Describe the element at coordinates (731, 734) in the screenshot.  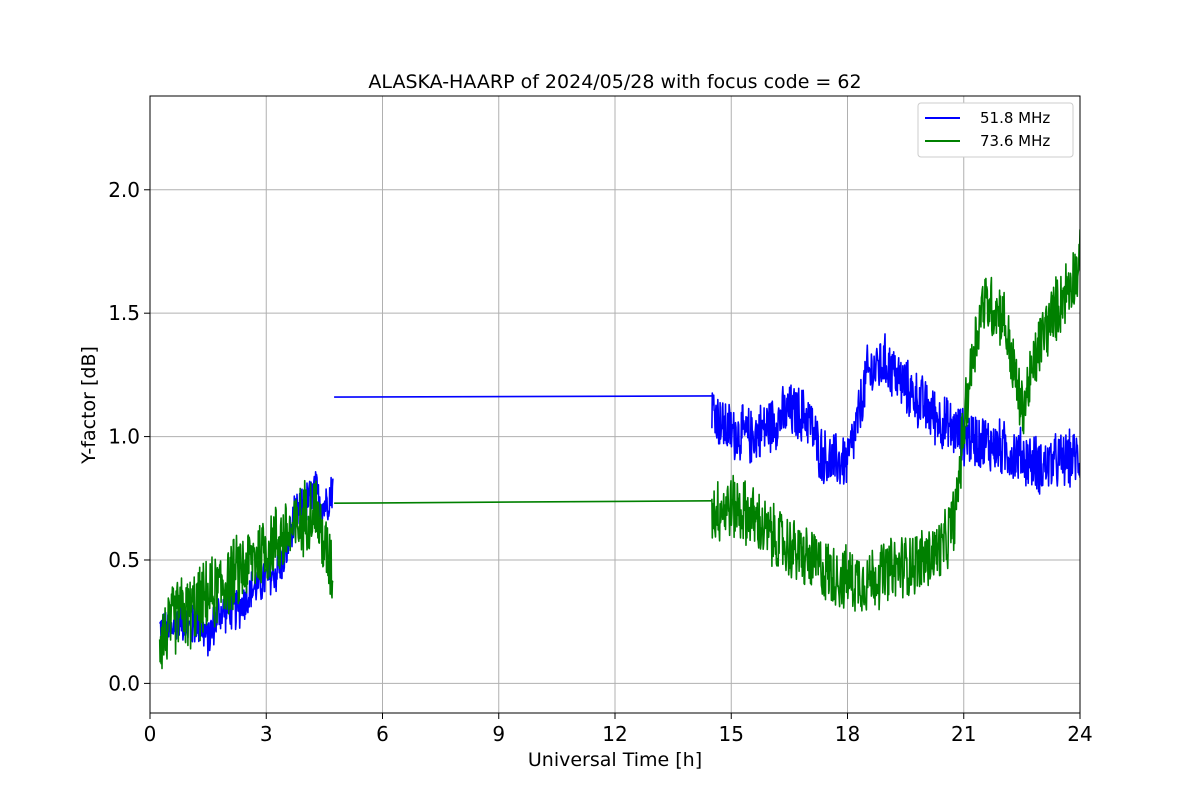
I see `x-tick-label: 15` at that location.